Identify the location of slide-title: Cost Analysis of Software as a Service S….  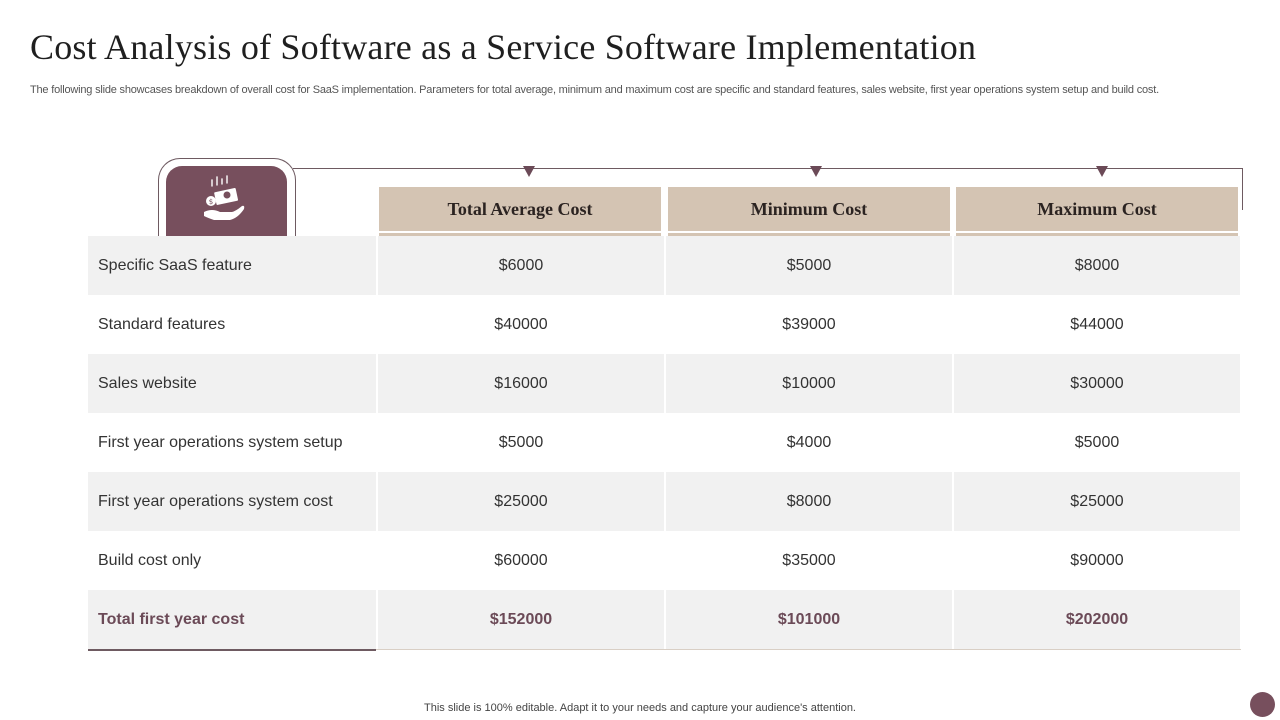
(503, 47).